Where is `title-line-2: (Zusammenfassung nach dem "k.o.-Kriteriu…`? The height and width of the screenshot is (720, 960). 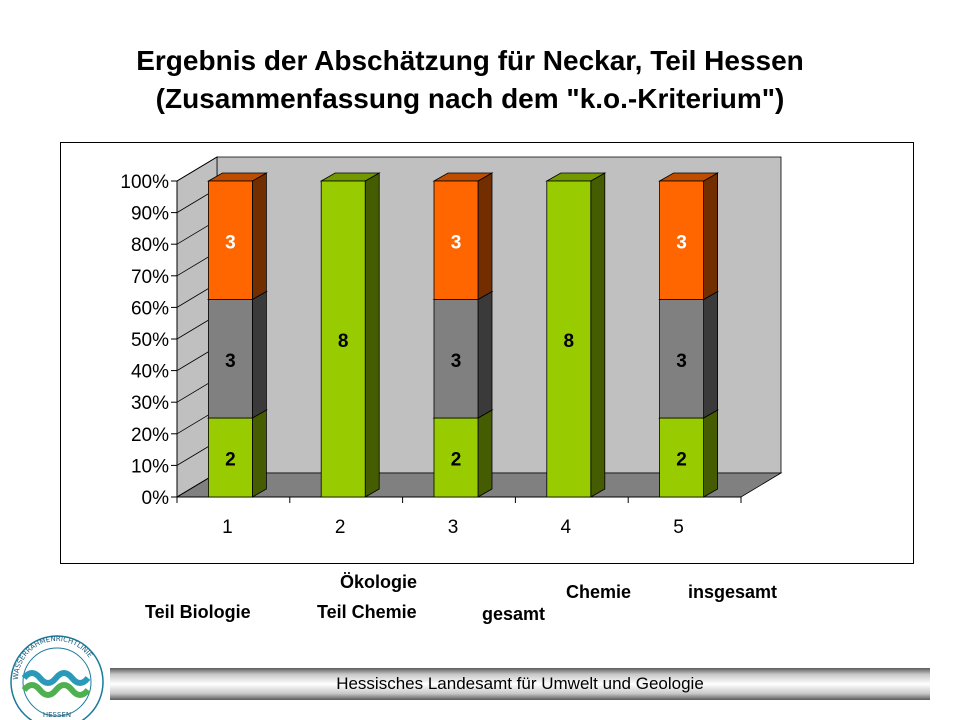
title-line-2: (Zusammenfassung nach dem "k.o.-Kriteriu… is located at coordinates (470, 98).